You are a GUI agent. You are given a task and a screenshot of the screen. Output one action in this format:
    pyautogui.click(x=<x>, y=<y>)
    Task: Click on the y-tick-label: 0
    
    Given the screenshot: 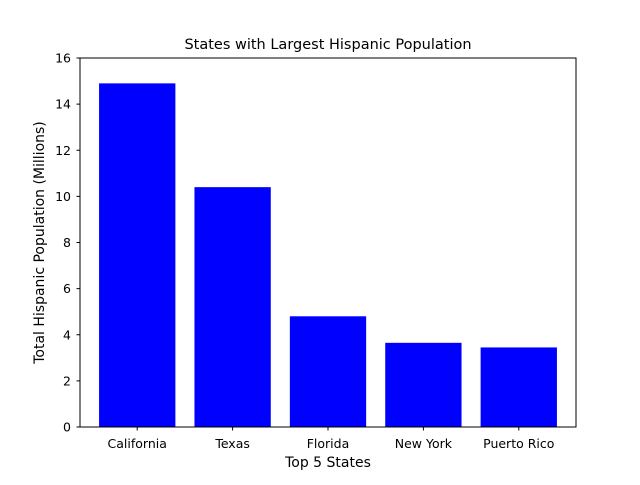 What is the action you would take?
    pyautogui.click(x=67, y=427)
    